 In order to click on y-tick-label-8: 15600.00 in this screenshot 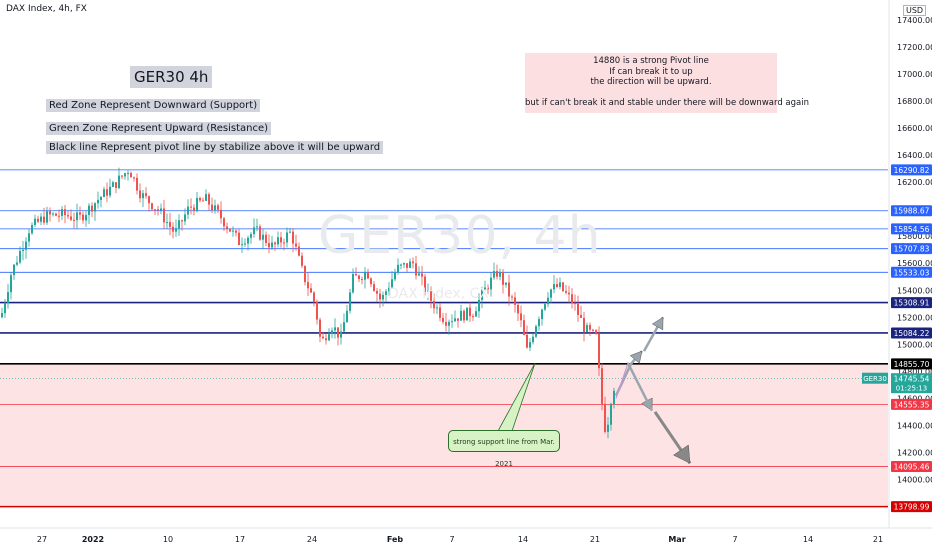, I will do `click(914, 263)`.